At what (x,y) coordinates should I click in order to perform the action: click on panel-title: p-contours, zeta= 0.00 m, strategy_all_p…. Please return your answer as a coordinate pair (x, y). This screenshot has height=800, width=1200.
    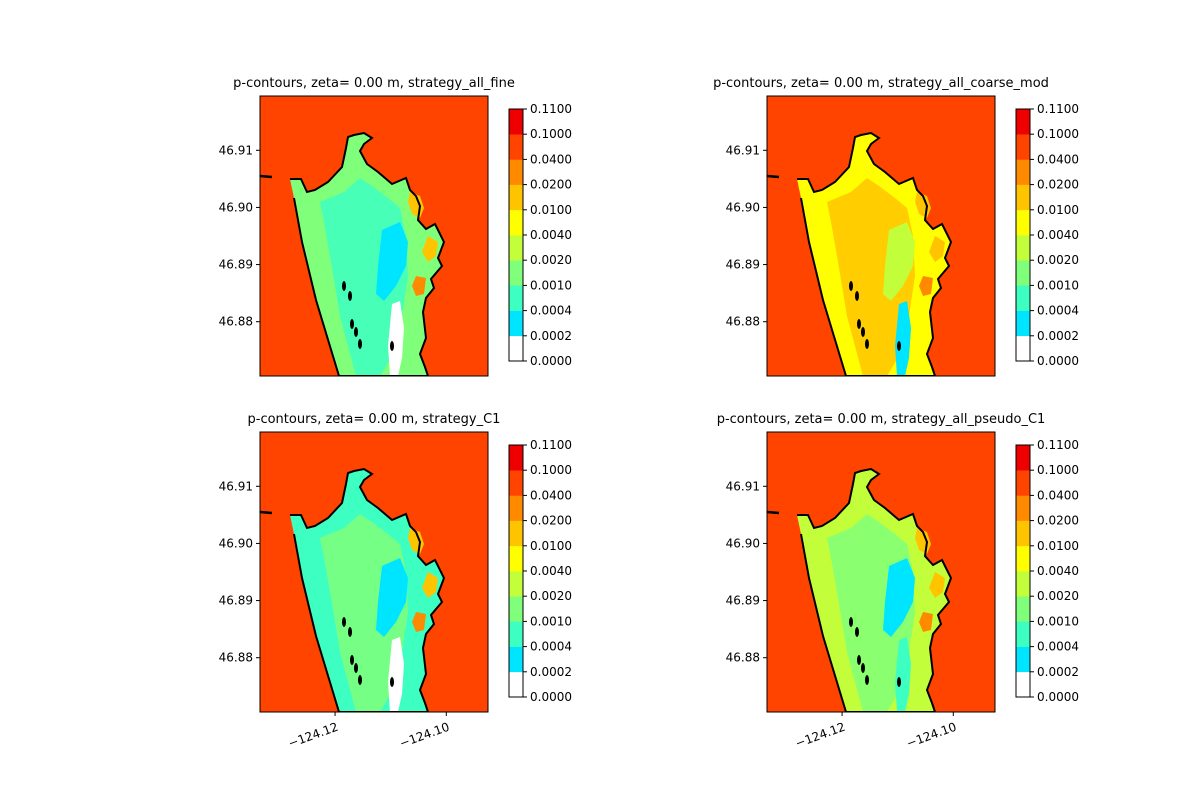
    Looking at the image, I should click on (881, 419).